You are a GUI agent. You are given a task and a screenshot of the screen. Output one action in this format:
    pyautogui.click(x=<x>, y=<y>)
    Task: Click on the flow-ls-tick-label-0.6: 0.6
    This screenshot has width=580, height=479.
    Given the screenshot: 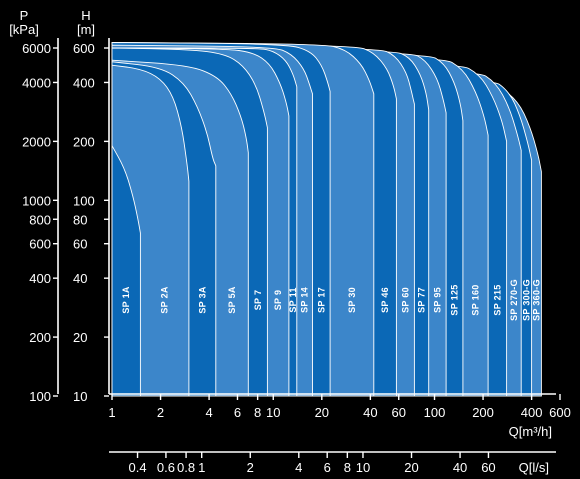 What is the action you would take?
    pyautogui.click(x=166, y=467)
    